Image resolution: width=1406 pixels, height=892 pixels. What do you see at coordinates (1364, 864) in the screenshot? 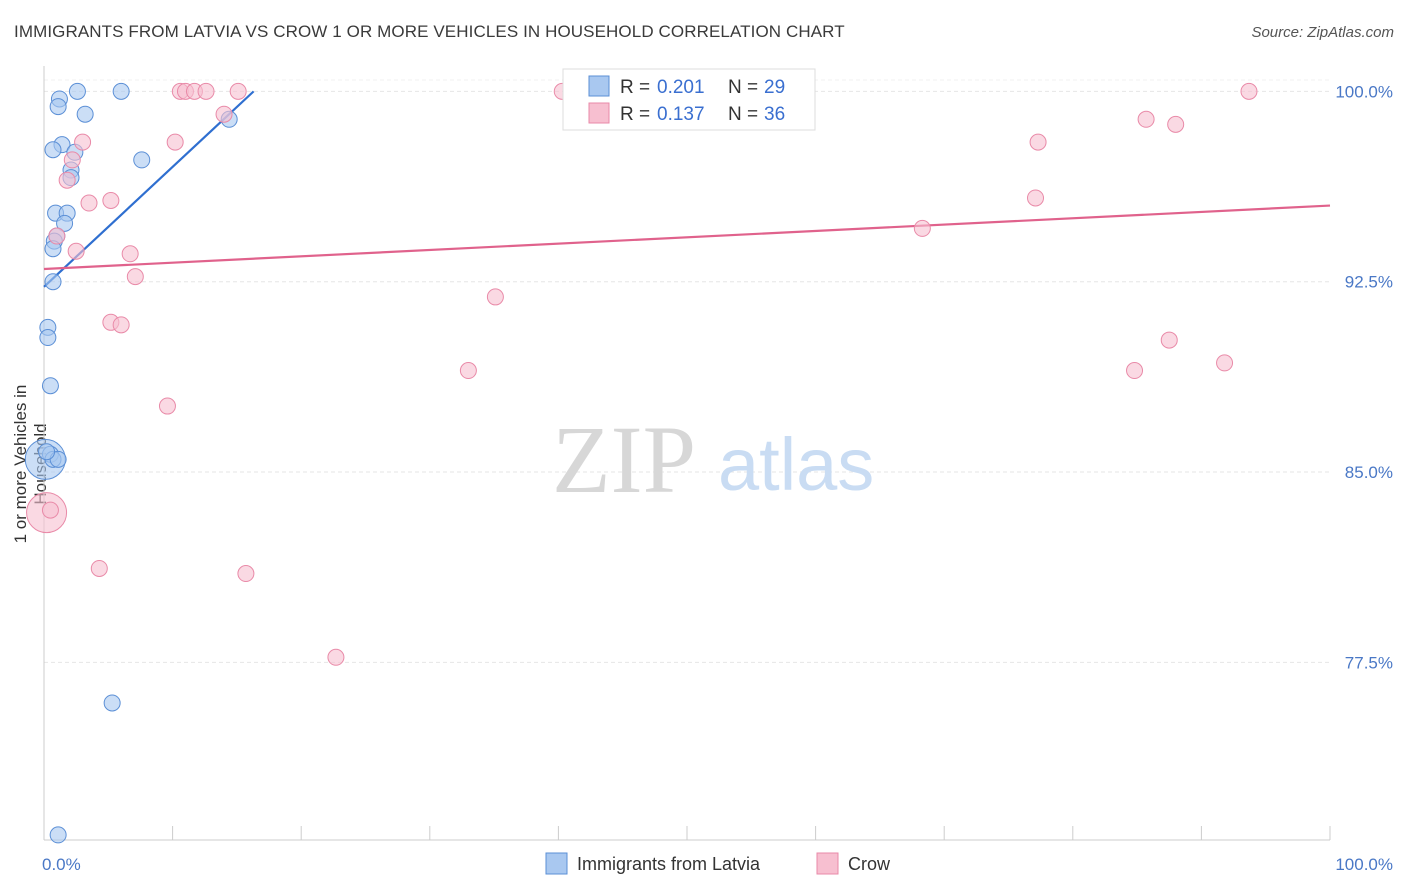
I see `x-tick-label: 100.0%` at bounding box center [1364, 864].